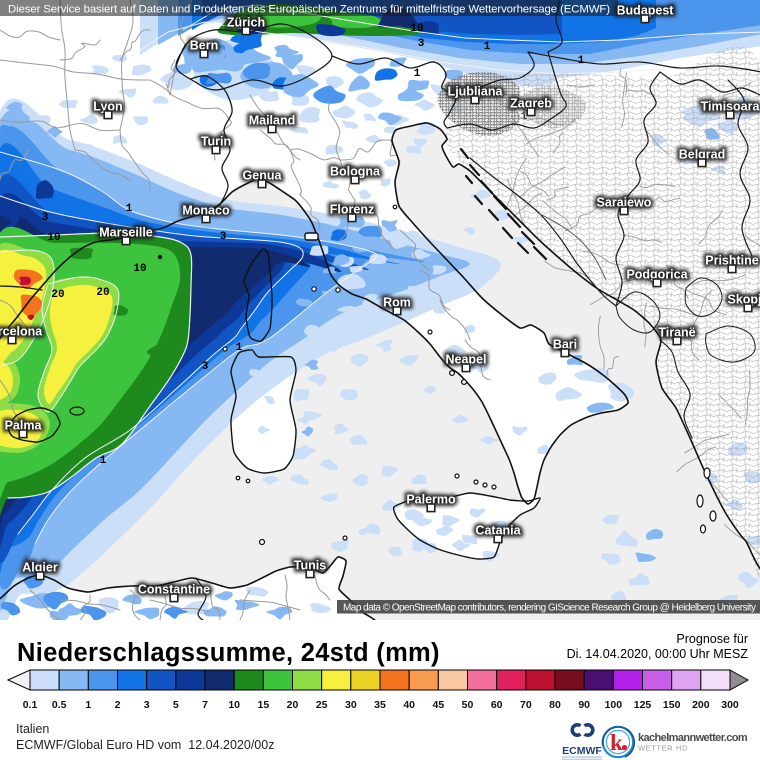 This screenshot has width=760, height=760. Describe the element at coordinates (555, 705) in the screenshot. I see `svg-text: 80` at that location.